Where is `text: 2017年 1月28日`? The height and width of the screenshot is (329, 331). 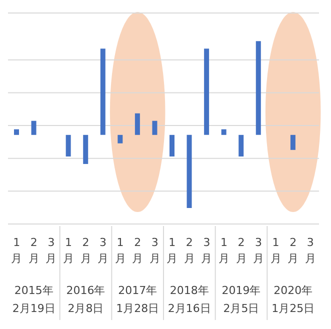 text: 2017年 1月28日 is located at coordinates (138, 299).